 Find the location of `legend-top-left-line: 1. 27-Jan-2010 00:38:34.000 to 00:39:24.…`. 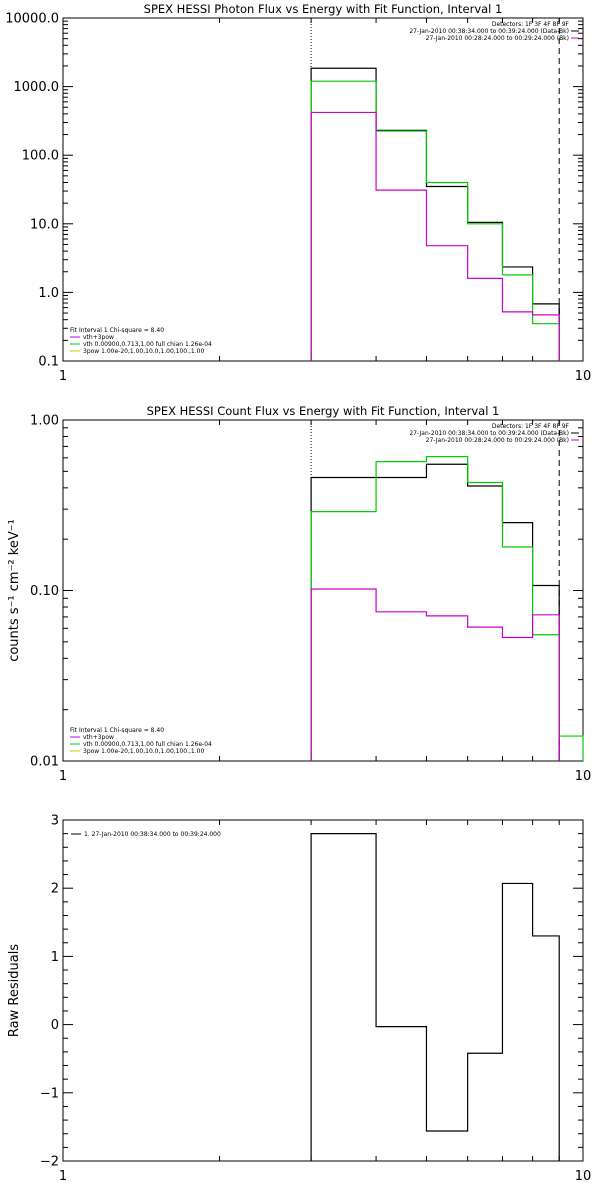

legend-top-left-line: 1. 27-Jan-2010 00:38:34.000 to 00:39:24.… is located at coordinates (152, 834).